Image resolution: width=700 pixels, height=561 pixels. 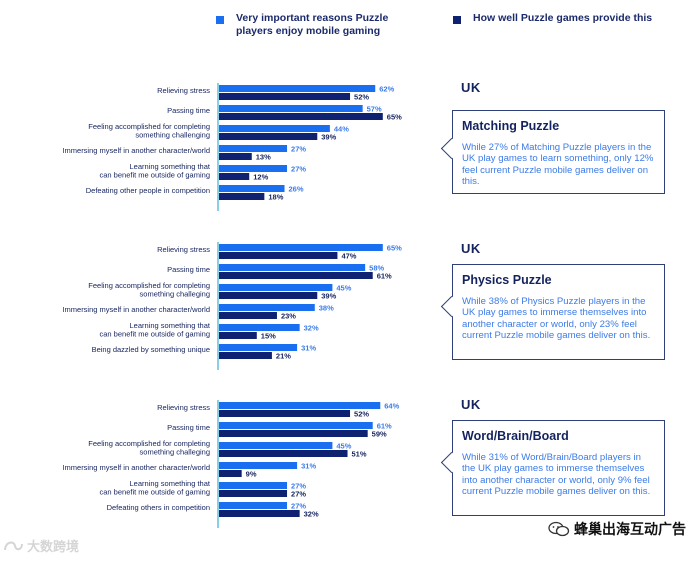 I want to click on value-label-provide: 21%, so click(x=283, y=356).